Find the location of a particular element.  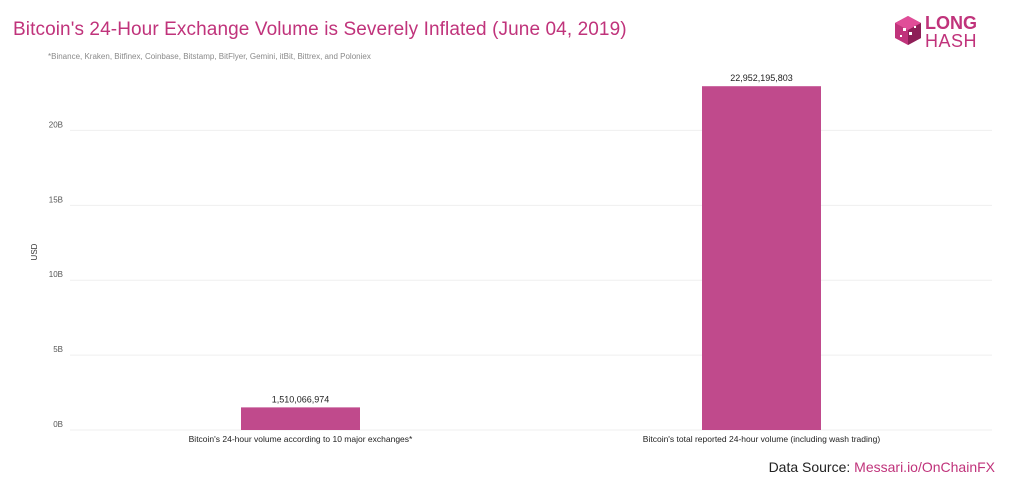

source-link: Messari.io/OnChainFX is located at coordinates (924, 467).